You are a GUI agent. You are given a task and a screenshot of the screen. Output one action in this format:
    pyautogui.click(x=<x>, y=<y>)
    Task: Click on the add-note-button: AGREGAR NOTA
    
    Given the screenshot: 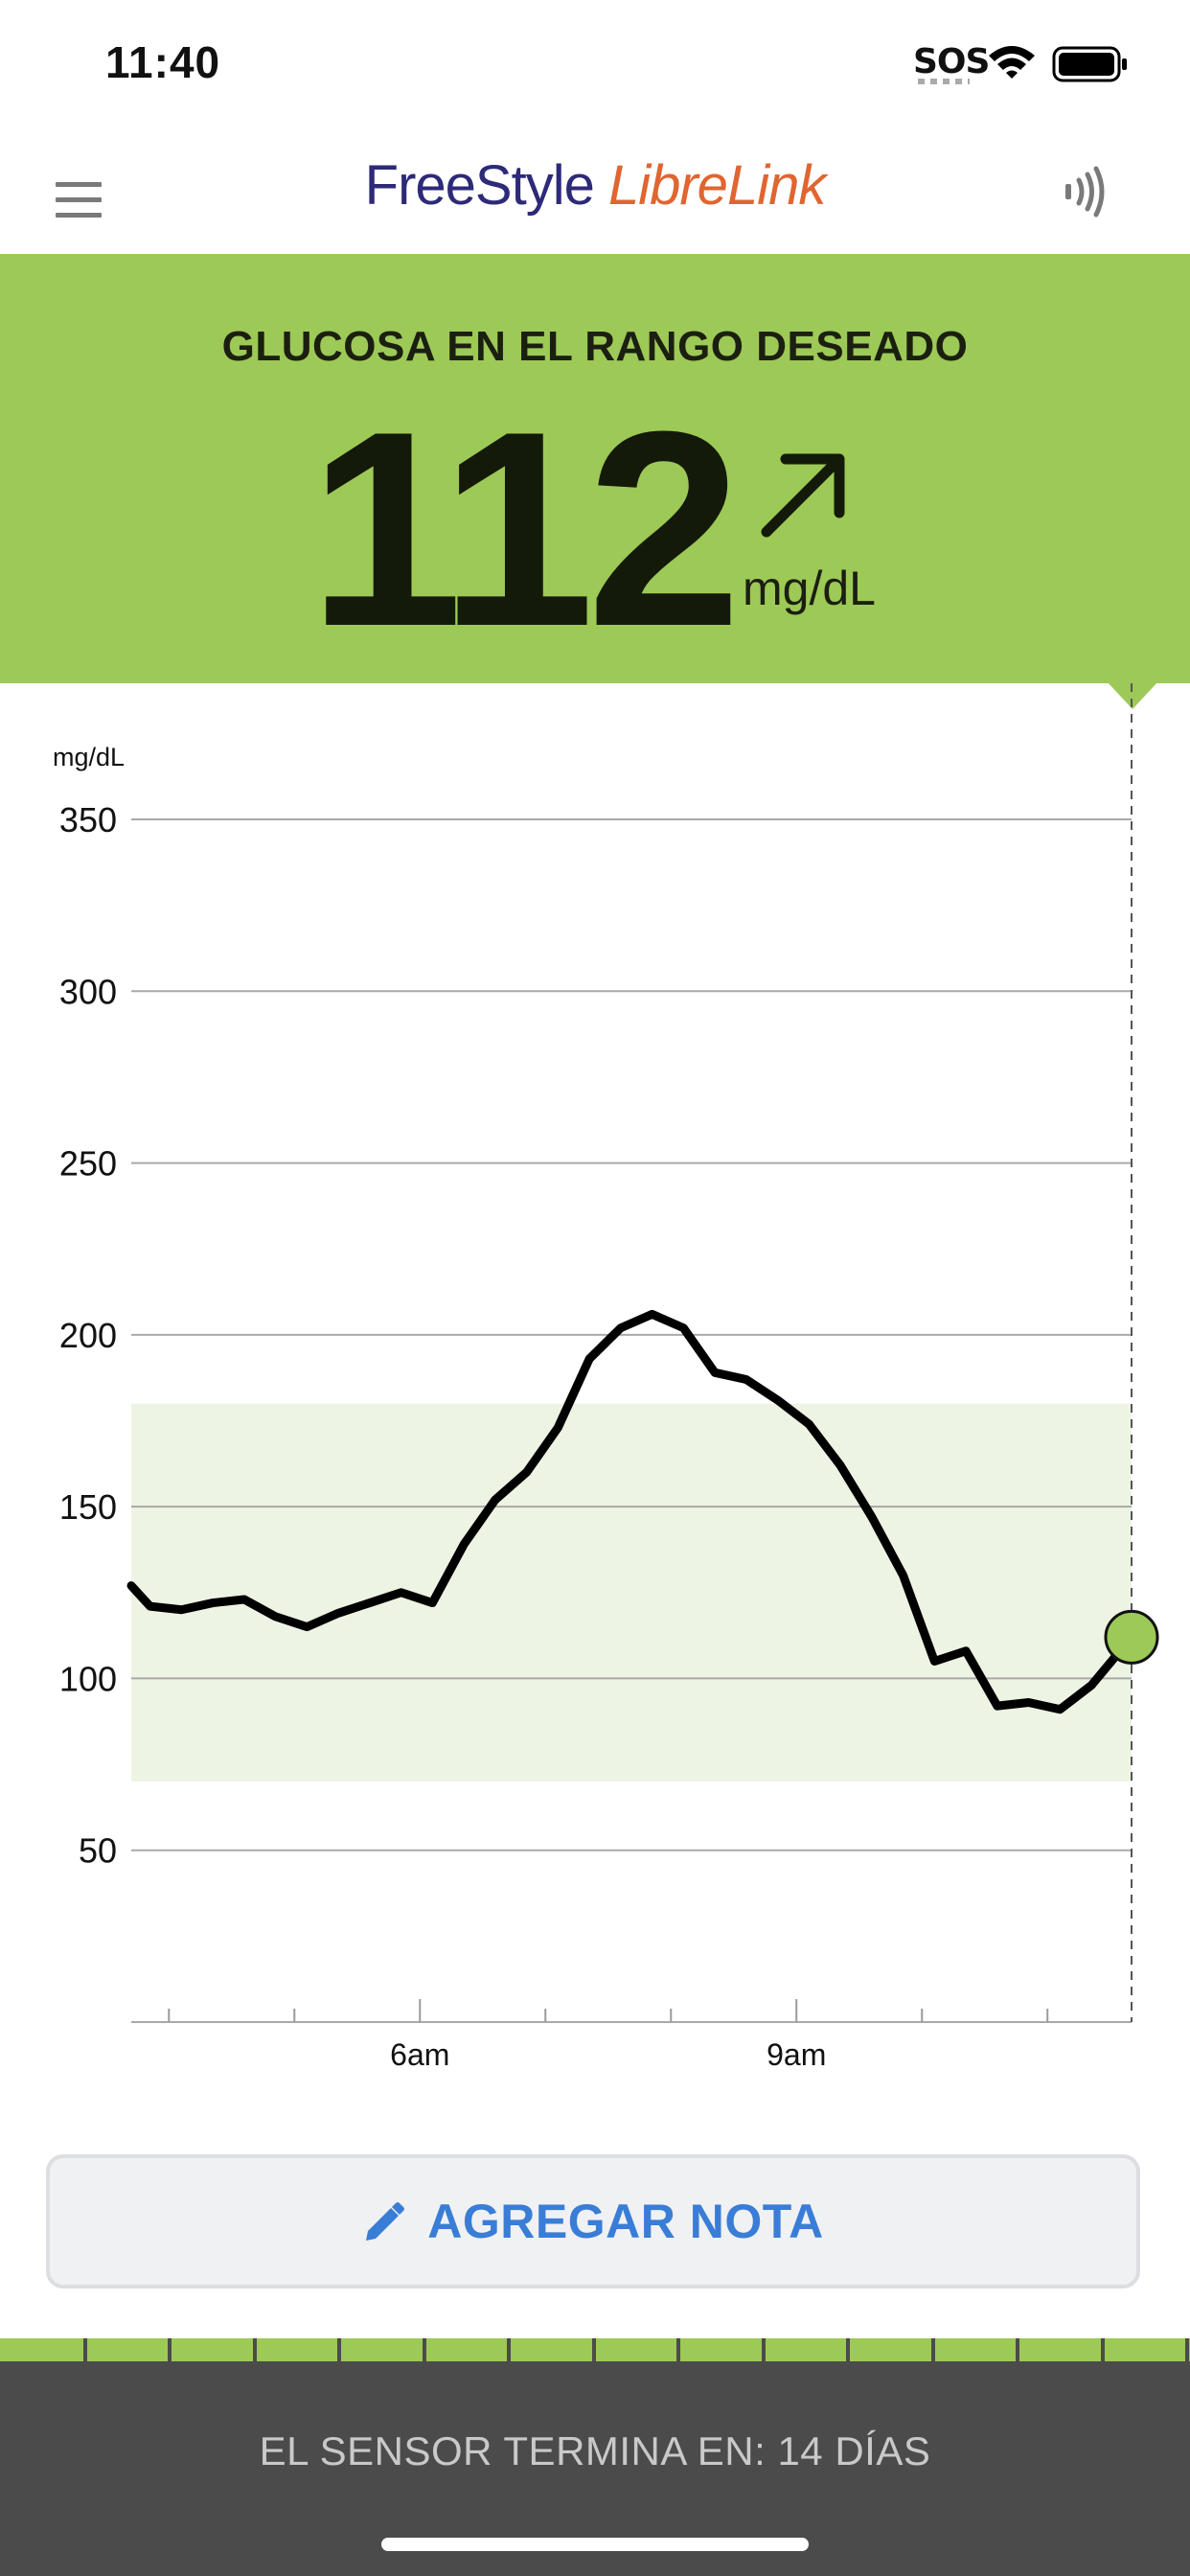 What is the action you would take?
    pyautogui.click(x=593, y=2221)
    